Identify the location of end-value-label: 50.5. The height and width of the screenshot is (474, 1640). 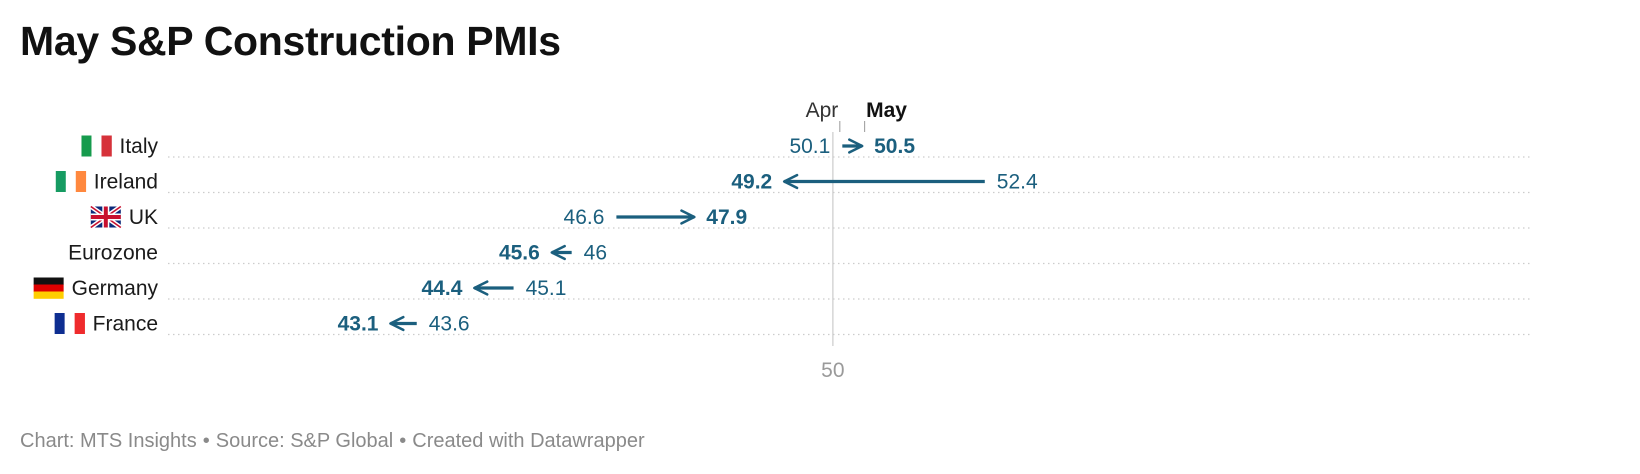
(894, 146).